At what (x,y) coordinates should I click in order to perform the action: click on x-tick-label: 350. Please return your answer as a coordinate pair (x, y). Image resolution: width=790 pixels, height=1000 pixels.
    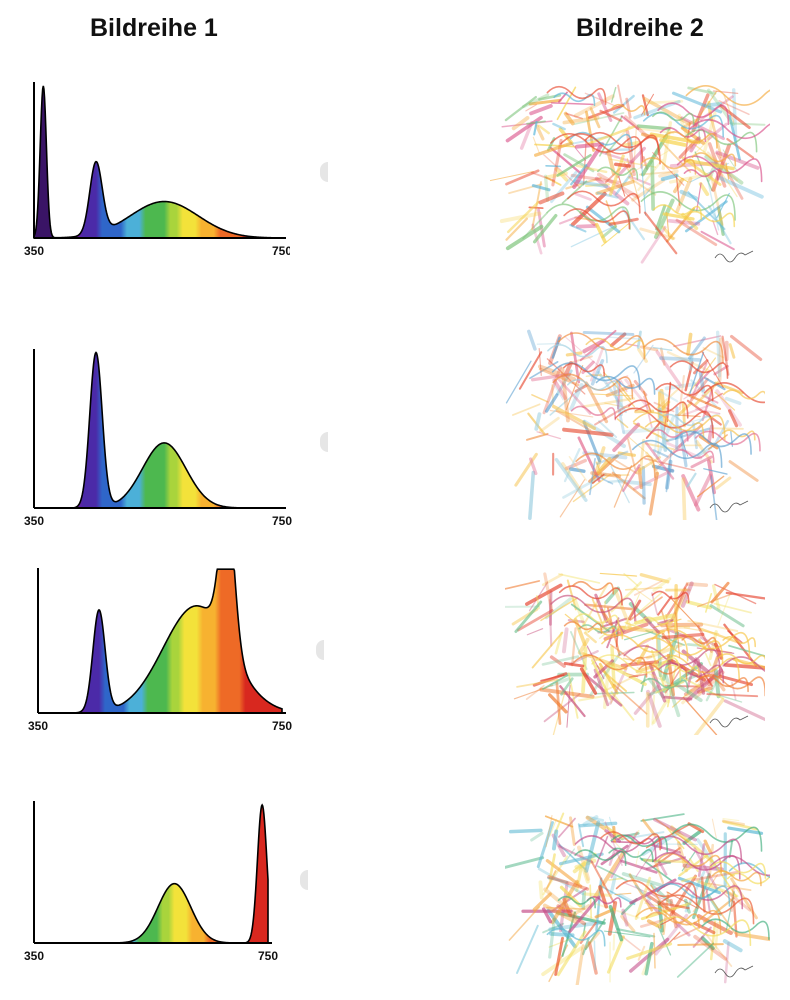
    Looking at the image, I should click on (34, 956).